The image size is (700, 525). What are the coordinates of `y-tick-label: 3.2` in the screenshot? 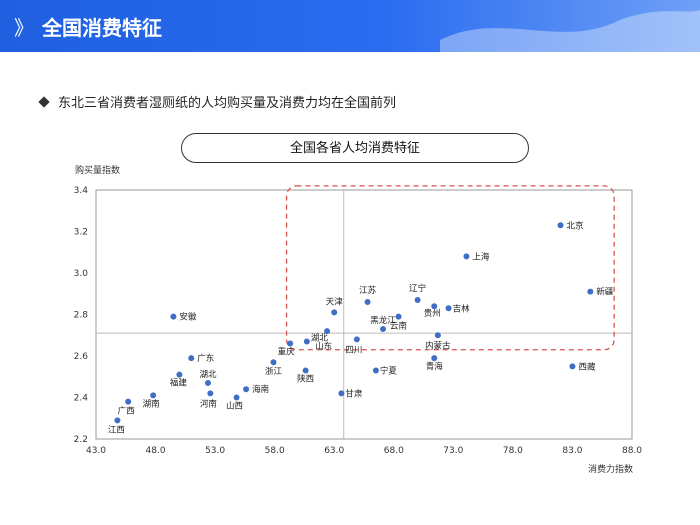 It's located at (81, 233).